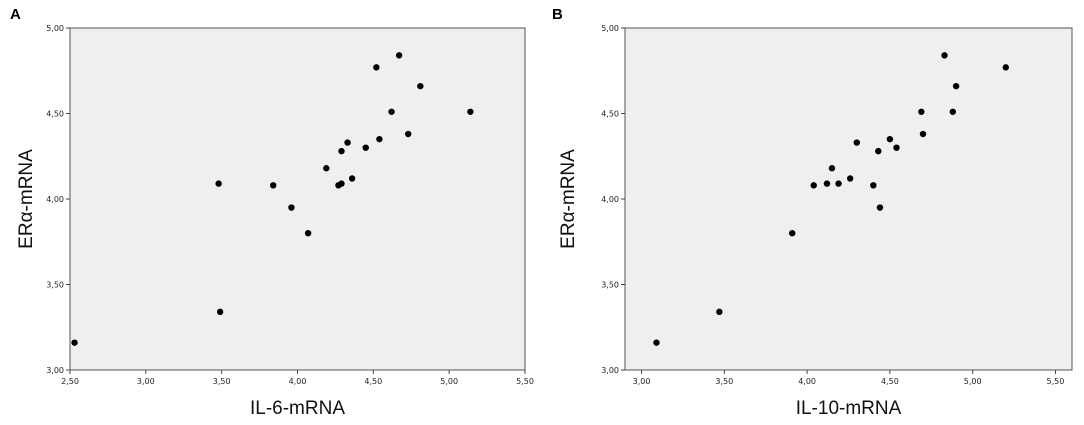 The width and height of the screenshot is (1084, 425). What do you see at coordinates (297, 408) in the screenshot?
I see `x-axis-title: IL-6-mRNA` at bounding box center [297, 408].